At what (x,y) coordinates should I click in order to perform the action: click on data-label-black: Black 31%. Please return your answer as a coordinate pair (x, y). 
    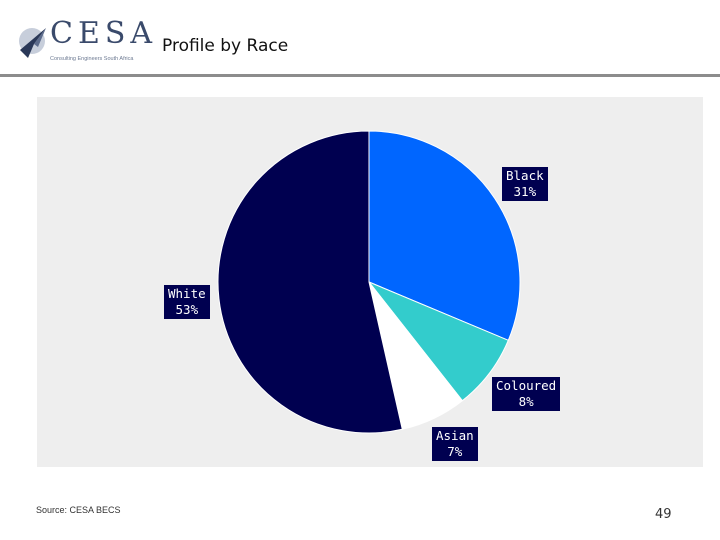
    Looking at the image, I should click on (525, 184).